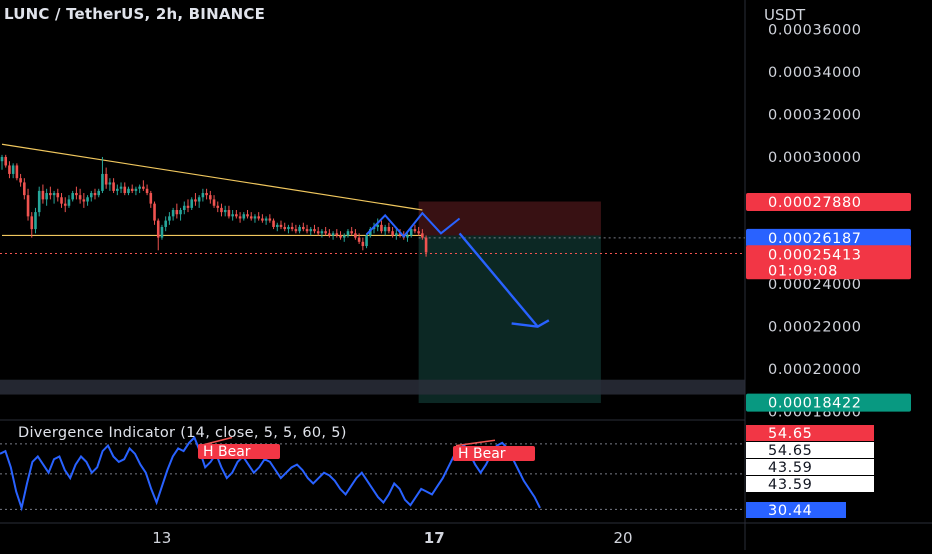 This screenshot has width=932, height=554. I want to click on arrow-head, so click(530, 323).